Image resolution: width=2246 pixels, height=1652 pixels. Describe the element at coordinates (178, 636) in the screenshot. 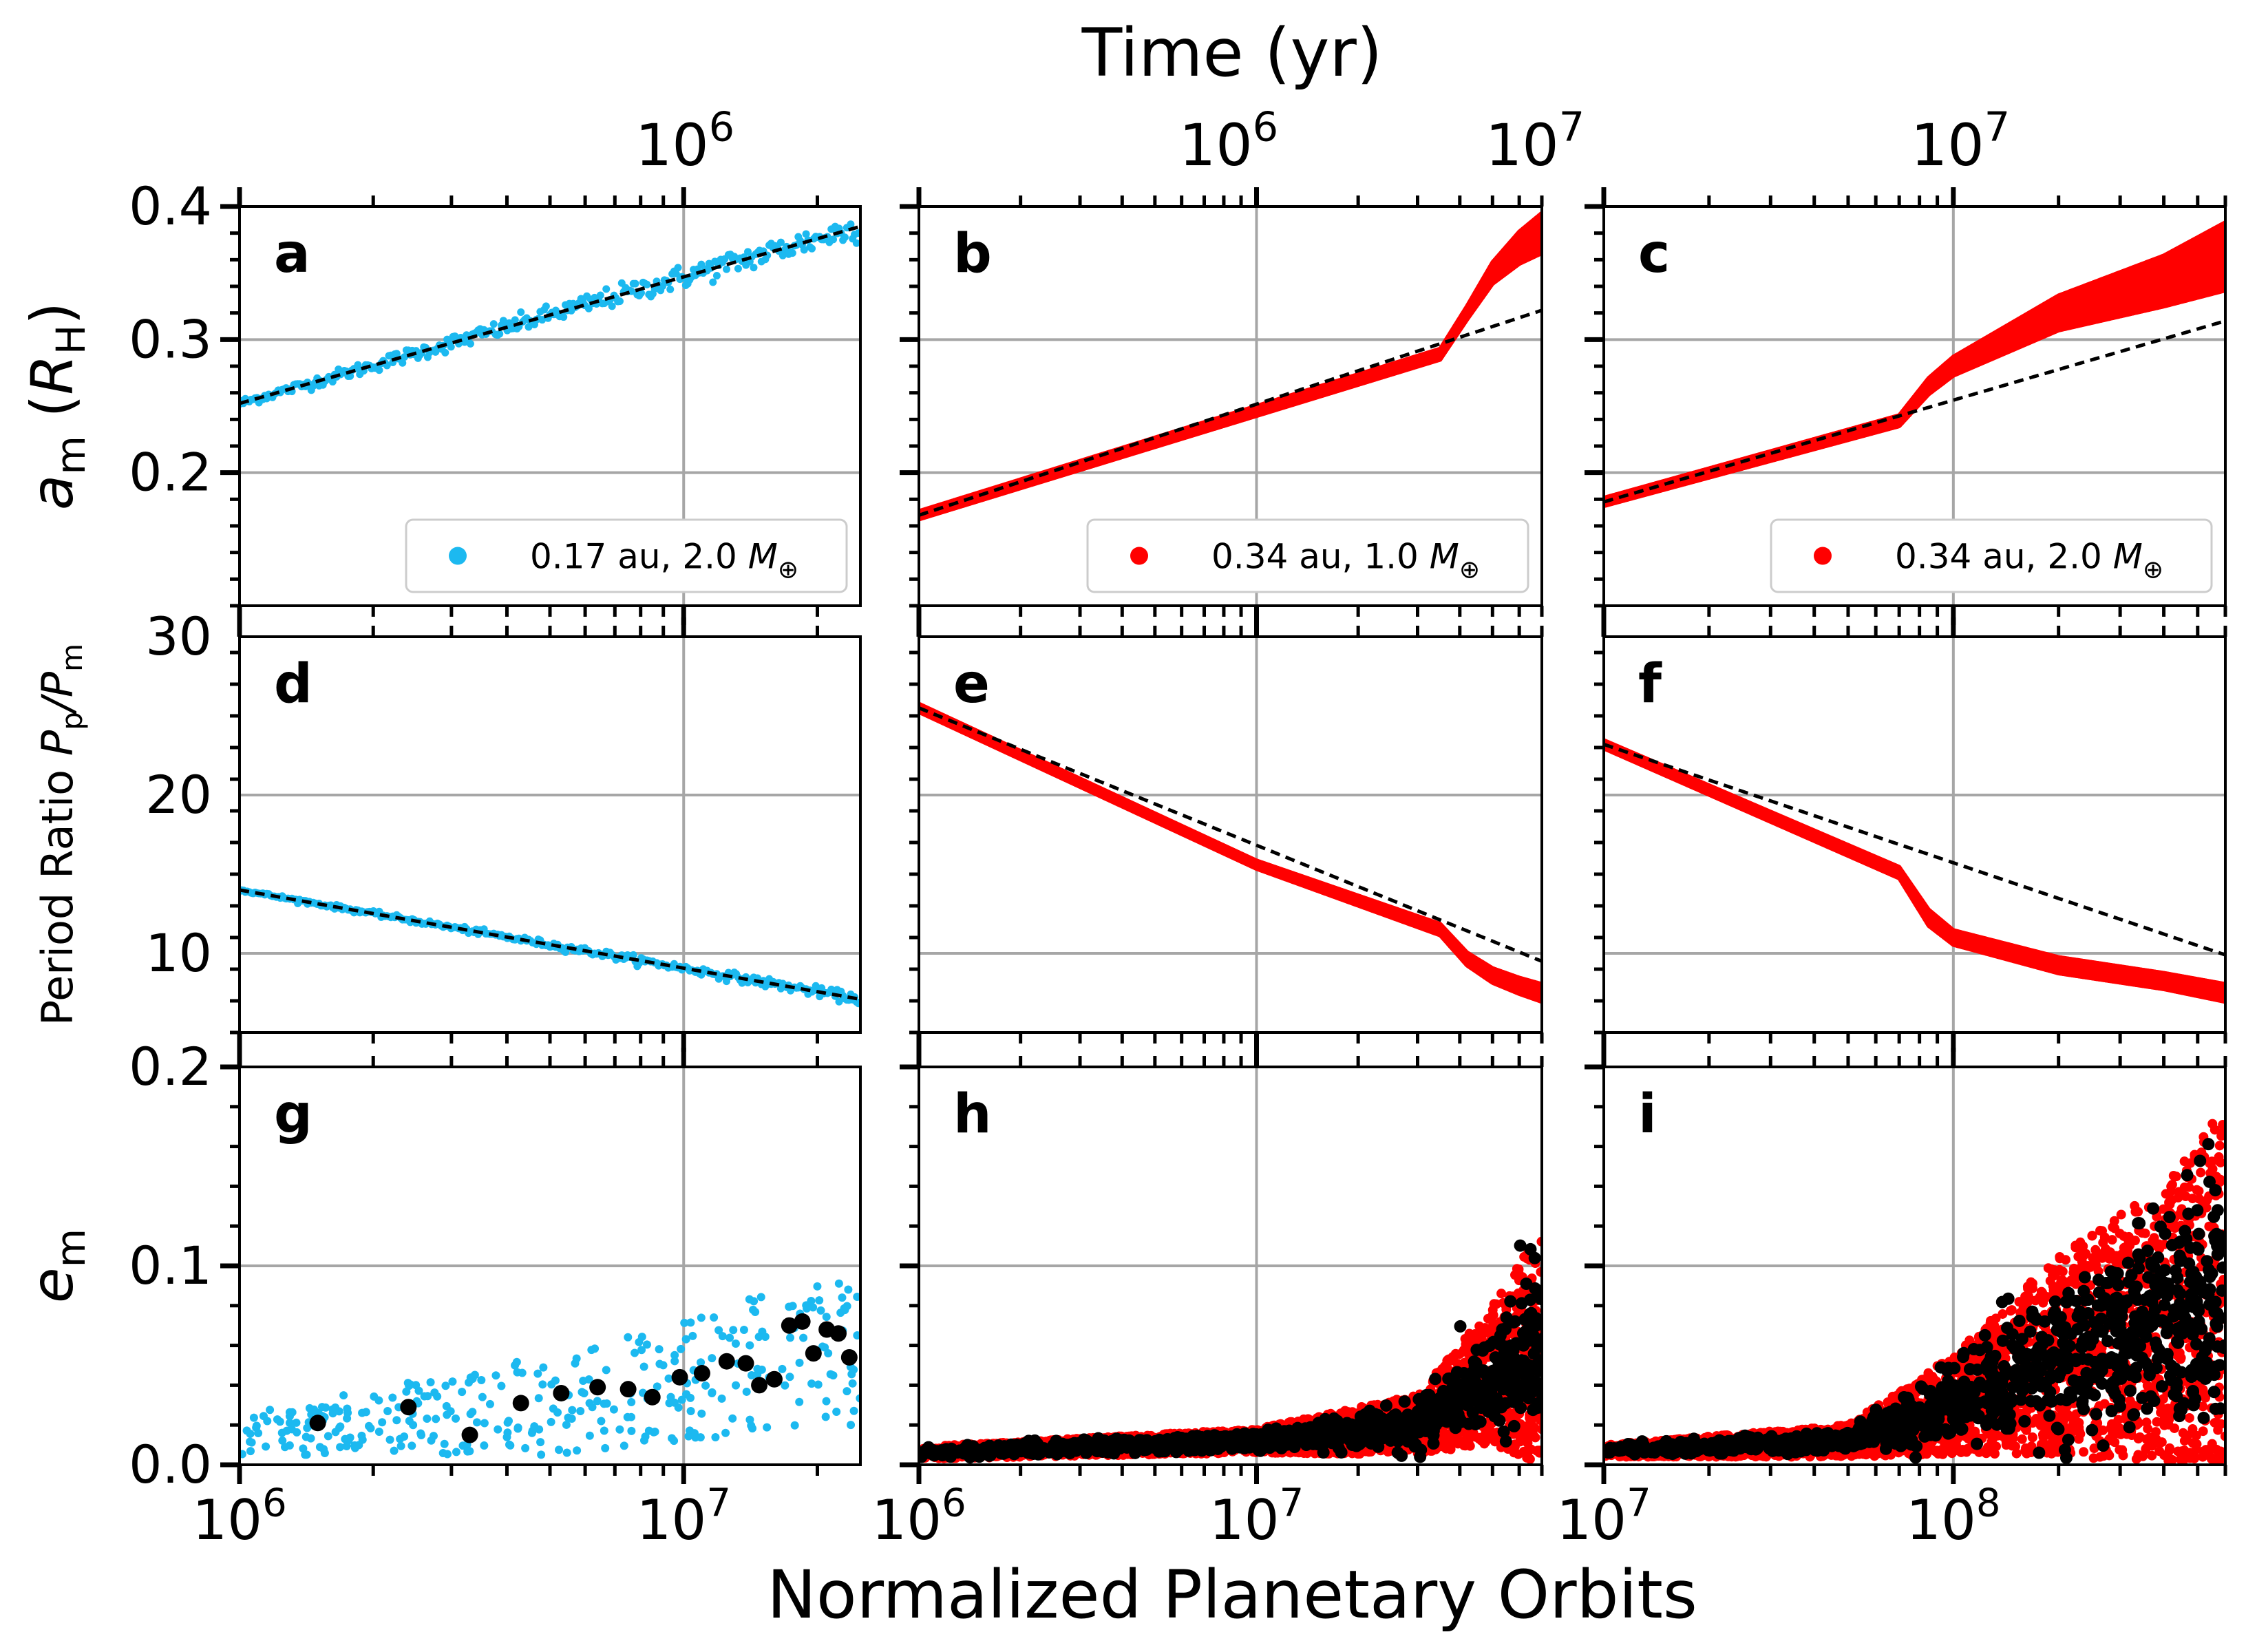

I see `y-tick-label: 30` at that location.